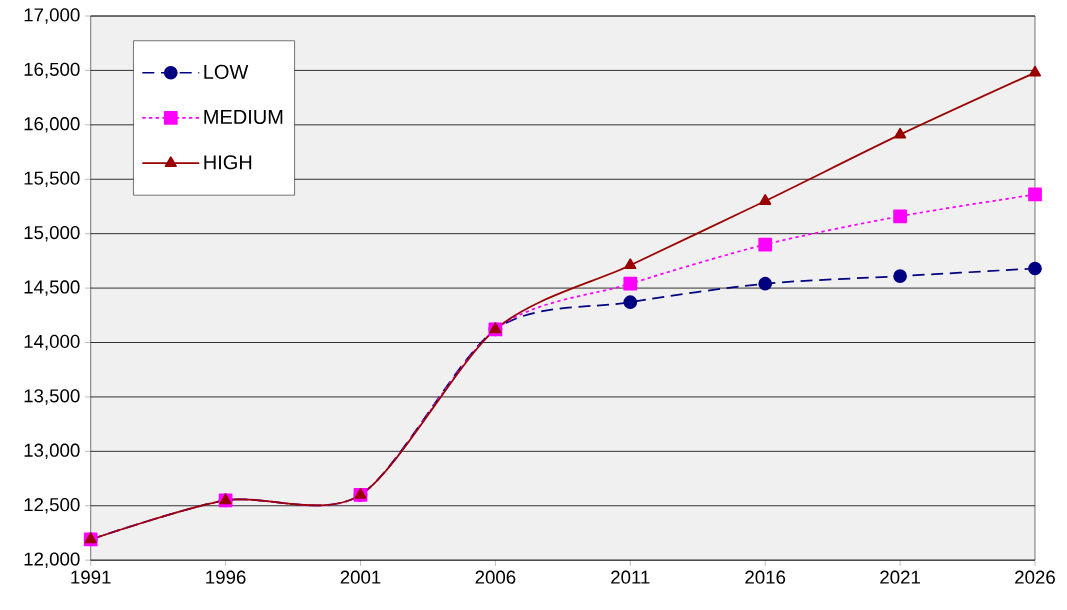  I want to click on x-tick-label: 2006, so click(495, 577).